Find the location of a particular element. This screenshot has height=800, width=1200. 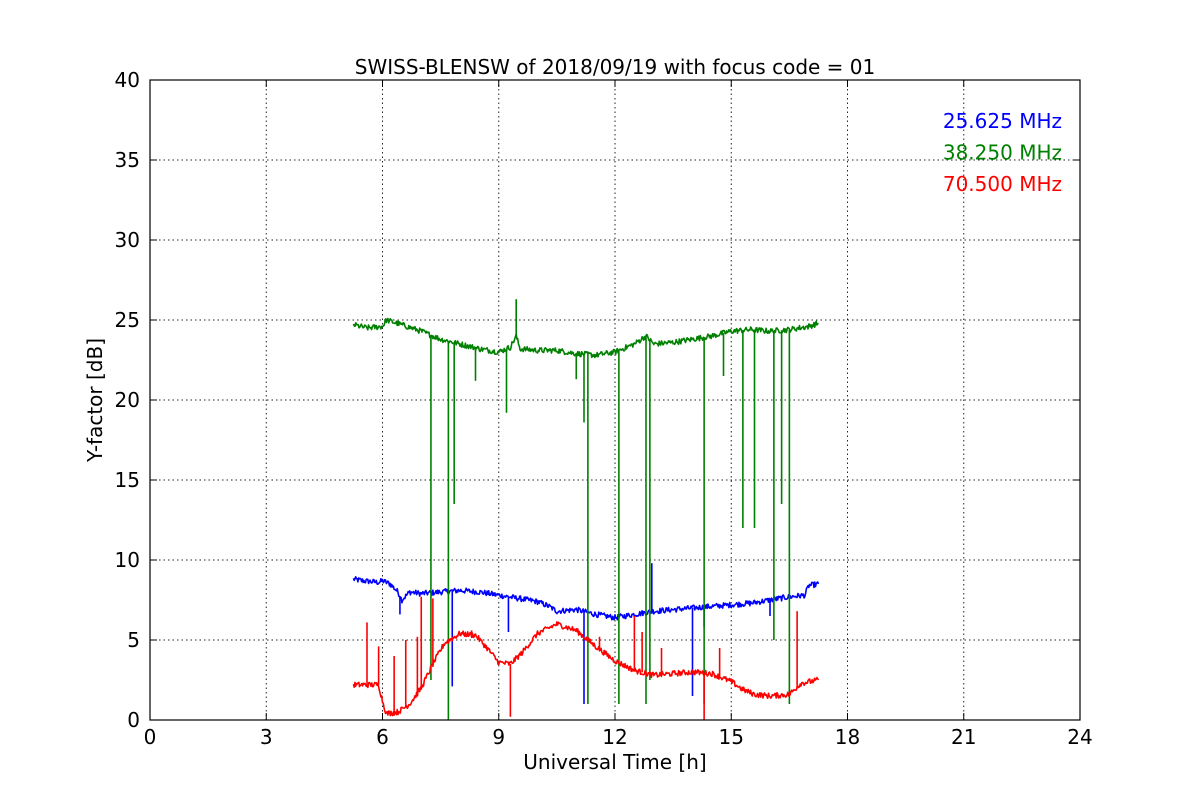

x-tick-label: 18 is located at coordinates (847, 737).